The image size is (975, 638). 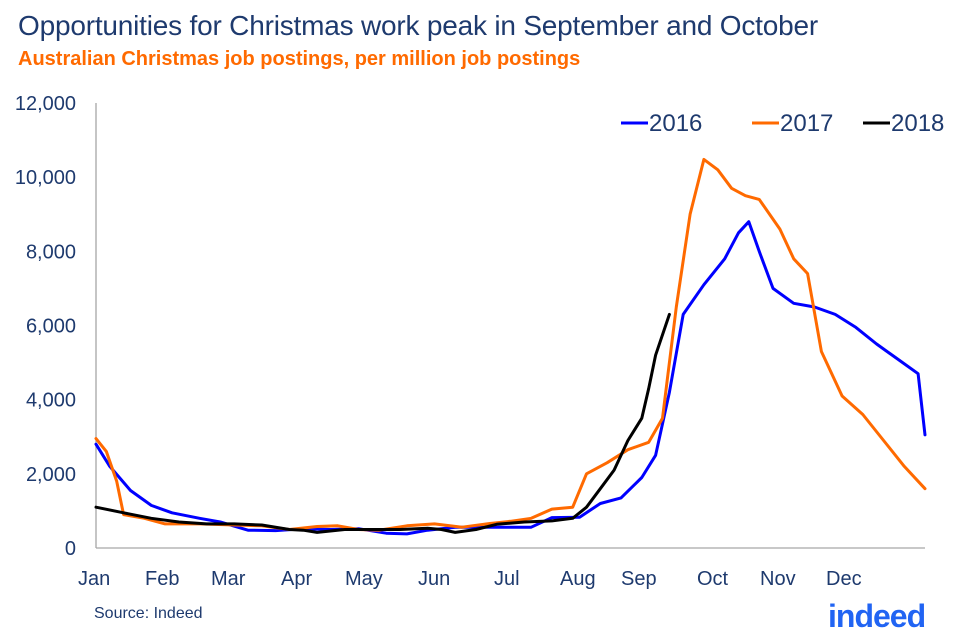 I want to click on y-tick-label: 2,000, so click(x=51, y=475).